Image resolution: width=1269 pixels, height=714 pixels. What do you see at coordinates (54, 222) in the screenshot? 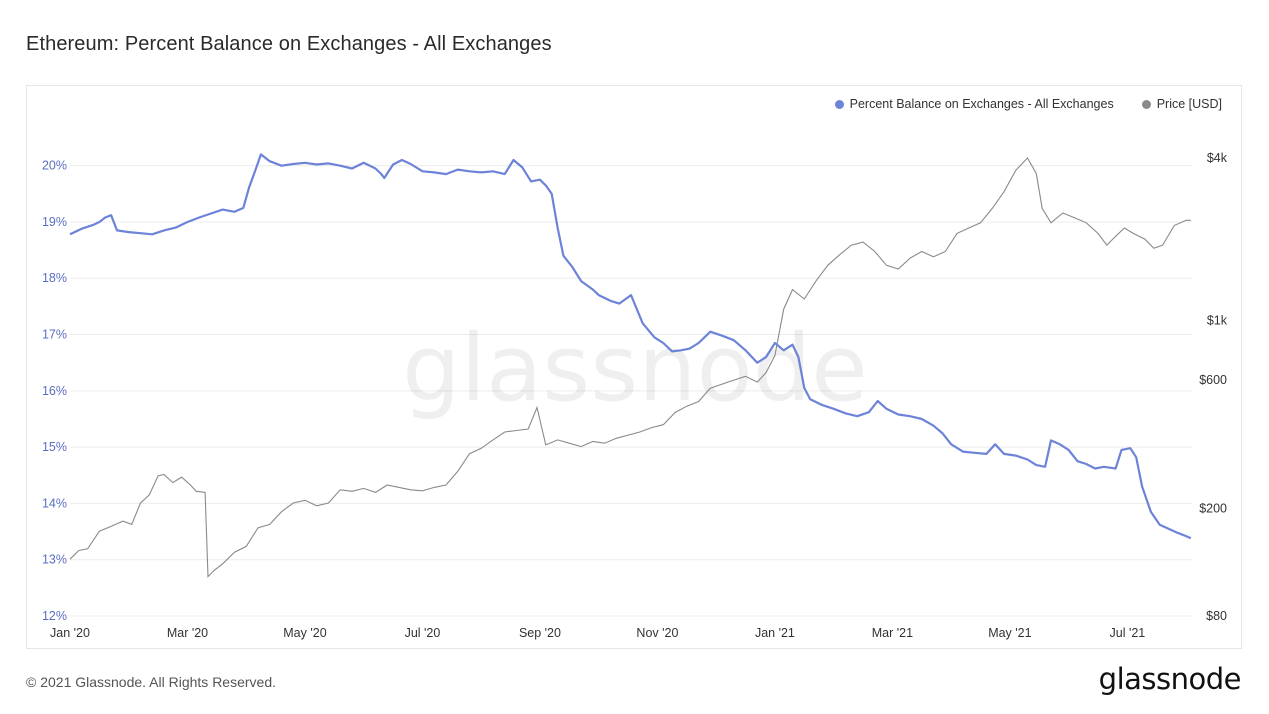
I see `y-left-tick-label: 19%` at bounding box center [54, 222].